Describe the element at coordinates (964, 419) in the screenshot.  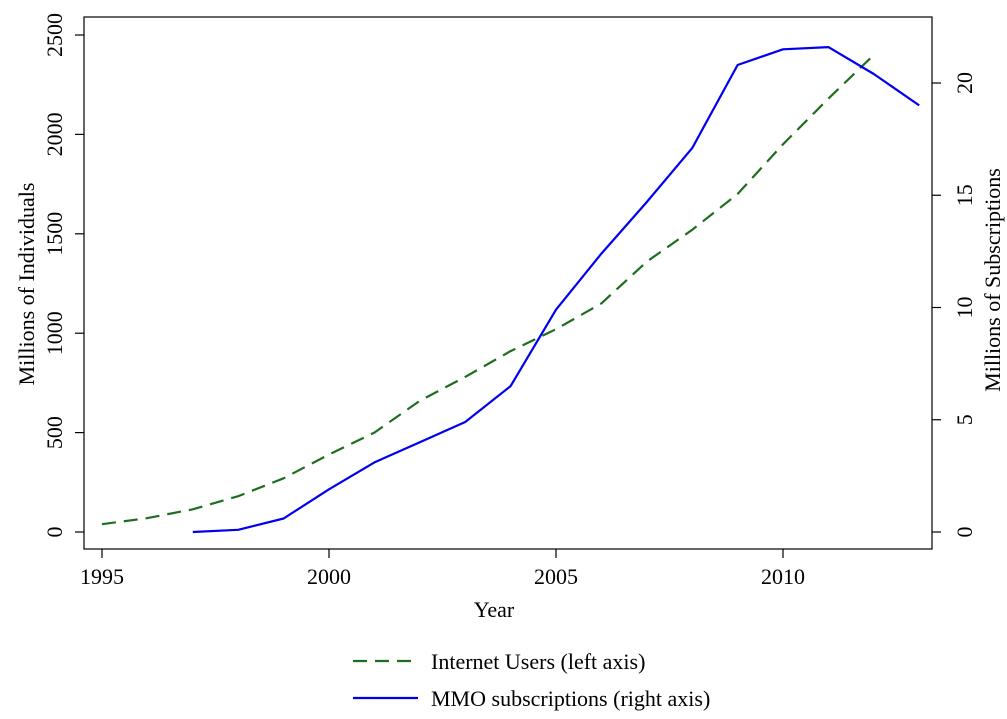
I see `y-right-tick-label: 5` at that location.